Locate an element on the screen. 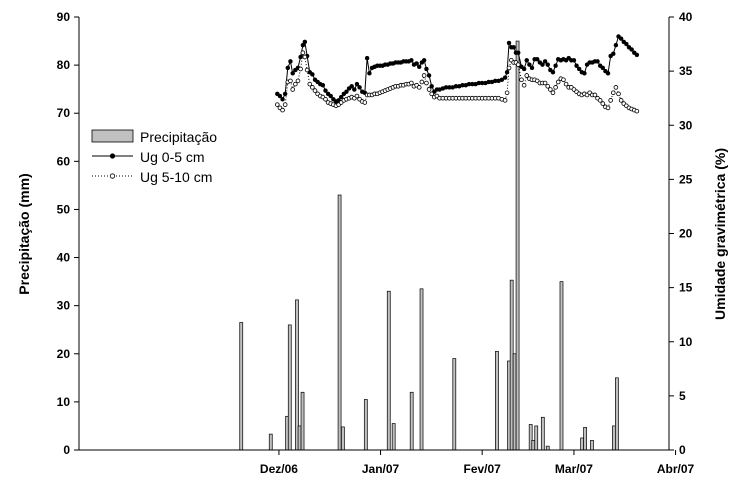 This screenshot has height=485, width=737. legend: Precipitação Ug 0-5 cm Ug 5-10 cm is located at coordinates (154, 157).